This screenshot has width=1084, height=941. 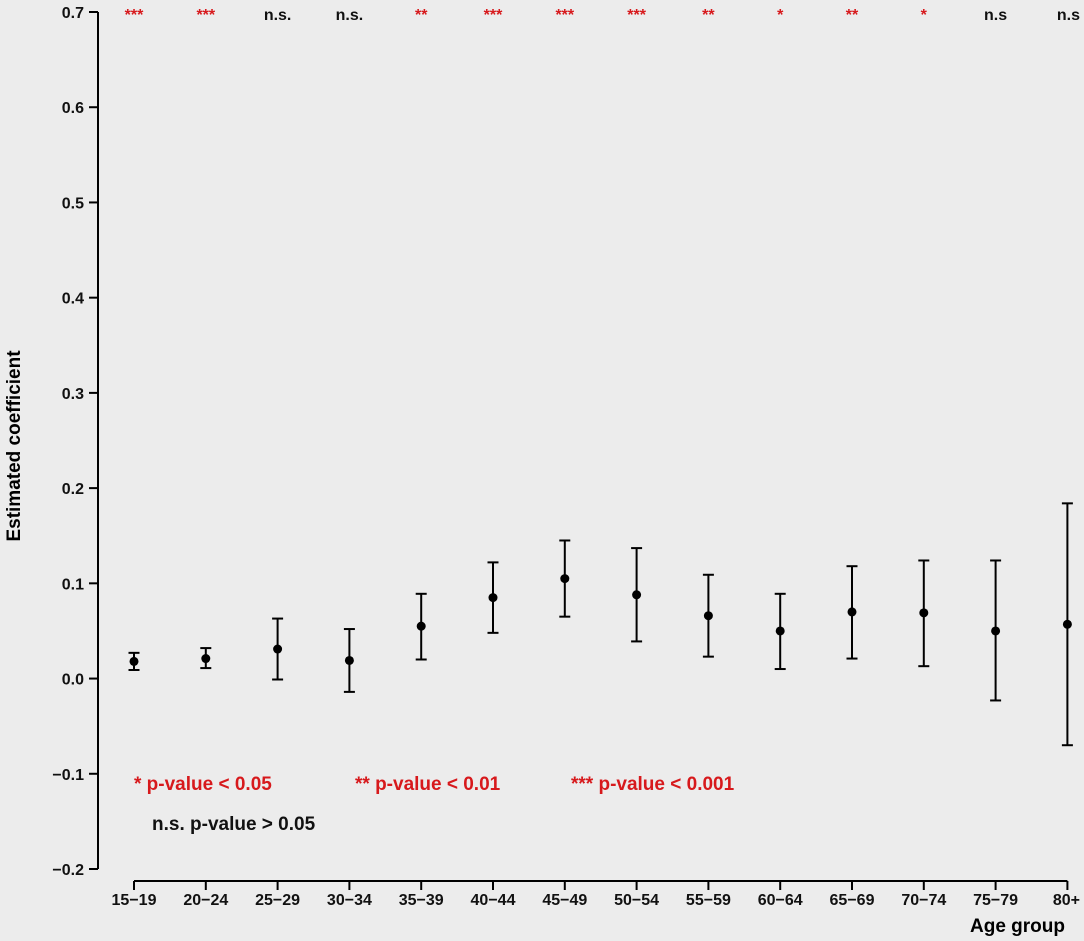 What do you see at coordinates (780, 900) in the screenshot?
I see `x-tick-label: 60−64` at bounding box center [780, 900].